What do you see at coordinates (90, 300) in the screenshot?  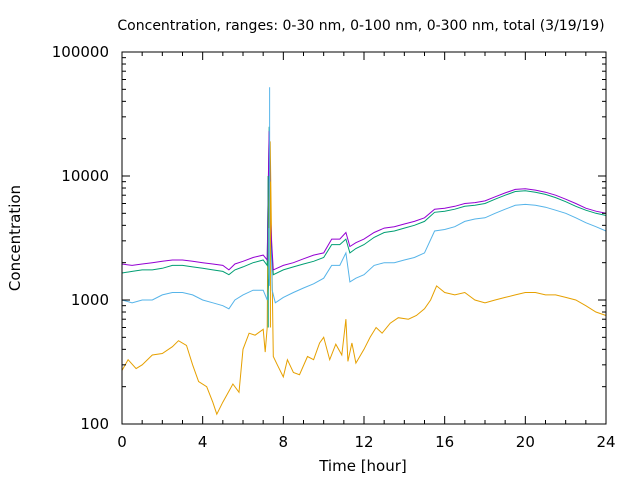 I see `y-tick-label: 1000` at bounding box center [90, 300].